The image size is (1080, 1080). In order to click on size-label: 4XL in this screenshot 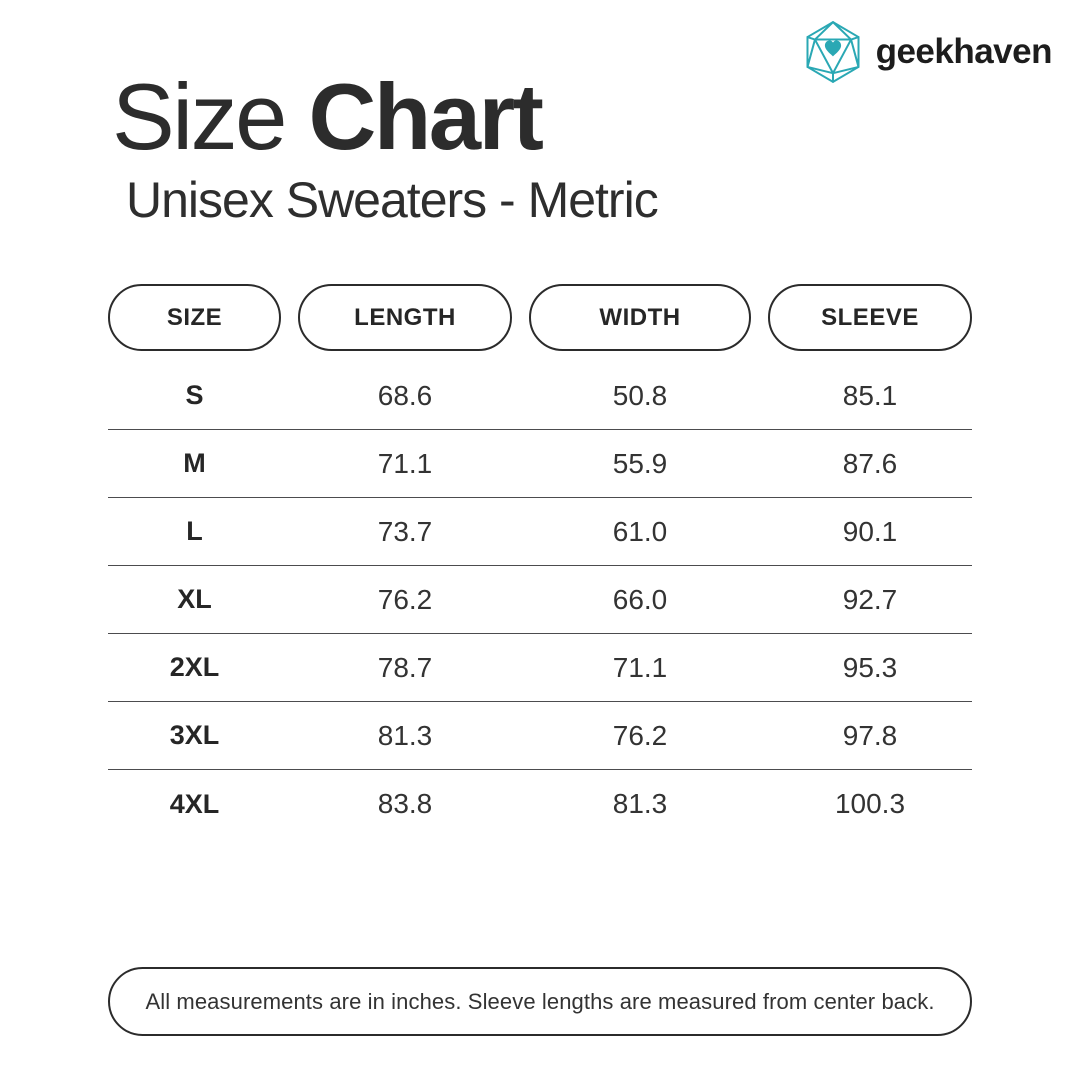, I will do `click(194, 803)`.